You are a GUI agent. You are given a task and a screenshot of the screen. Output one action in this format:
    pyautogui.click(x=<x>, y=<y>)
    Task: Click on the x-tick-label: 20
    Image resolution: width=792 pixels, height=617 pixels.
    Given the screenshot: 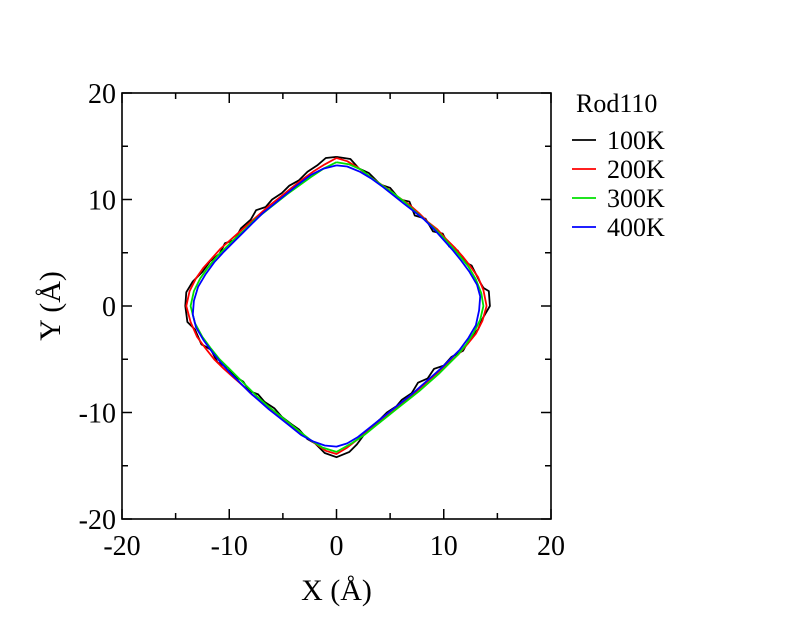 What is the action you would take?
    pyautogui.click(x=551, y=546)
    